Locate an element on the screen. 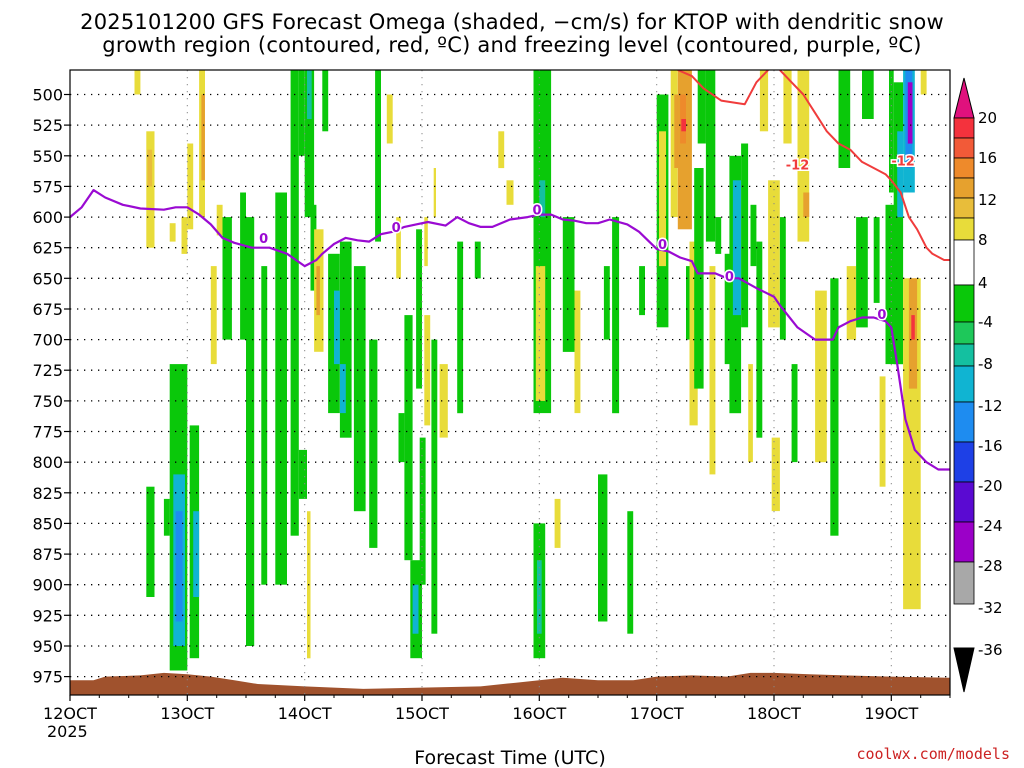 This screenshot has width=1024, height=768. year-label: 2025 is located at coordinates (67, 731).